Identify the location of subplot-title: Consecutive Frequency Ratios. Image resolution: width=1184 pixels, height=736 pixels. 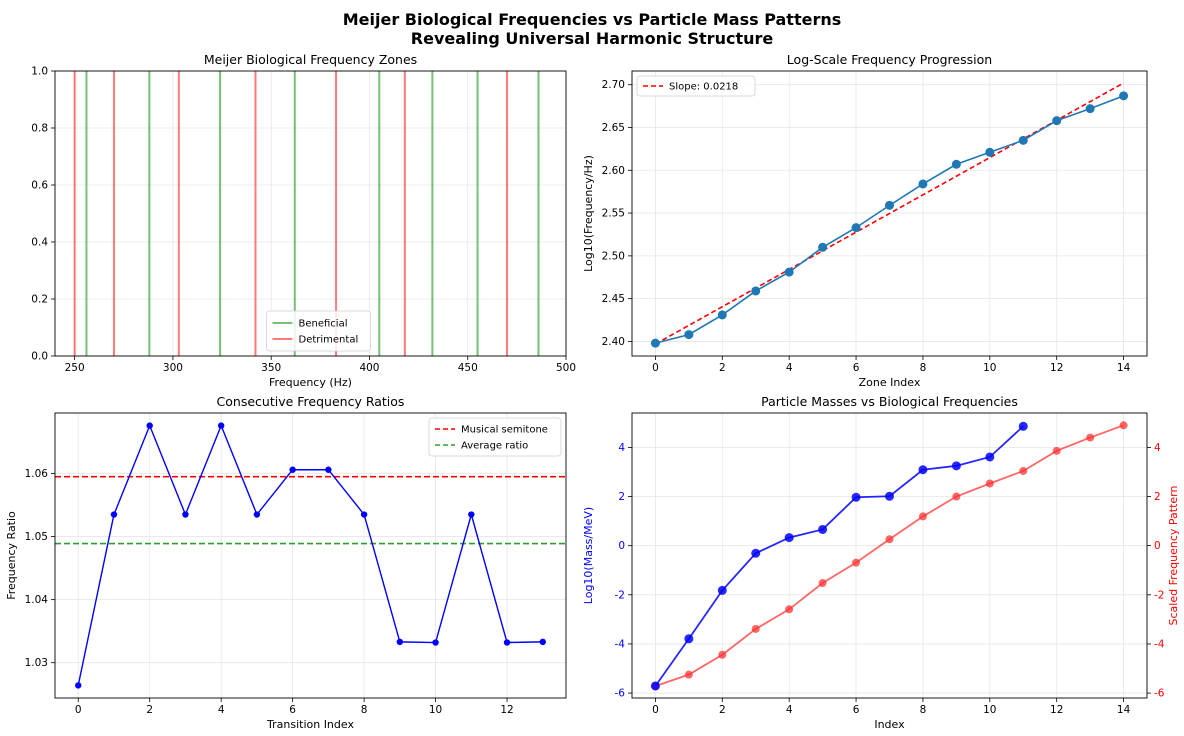
(311, 401).